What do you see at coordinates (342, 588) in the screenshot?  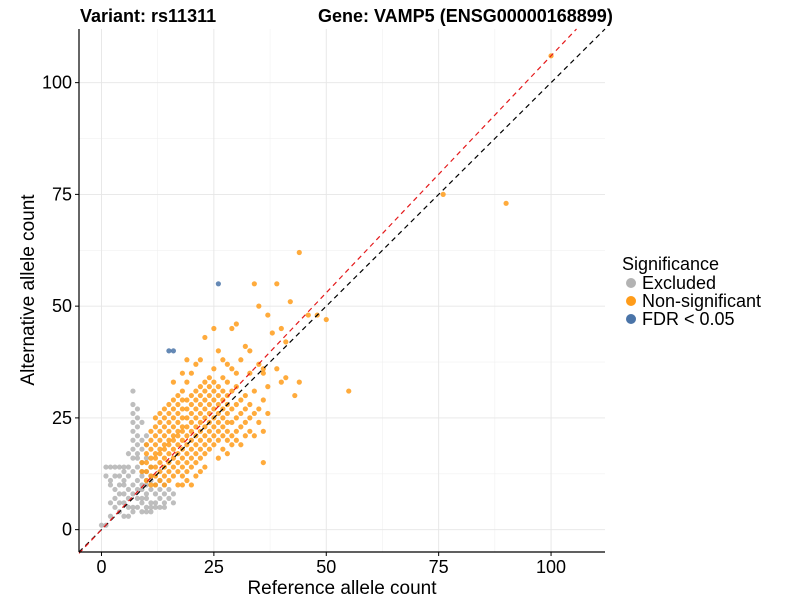 I see `x-axis-label: Reference allele count` at bounding box center [342, 588].